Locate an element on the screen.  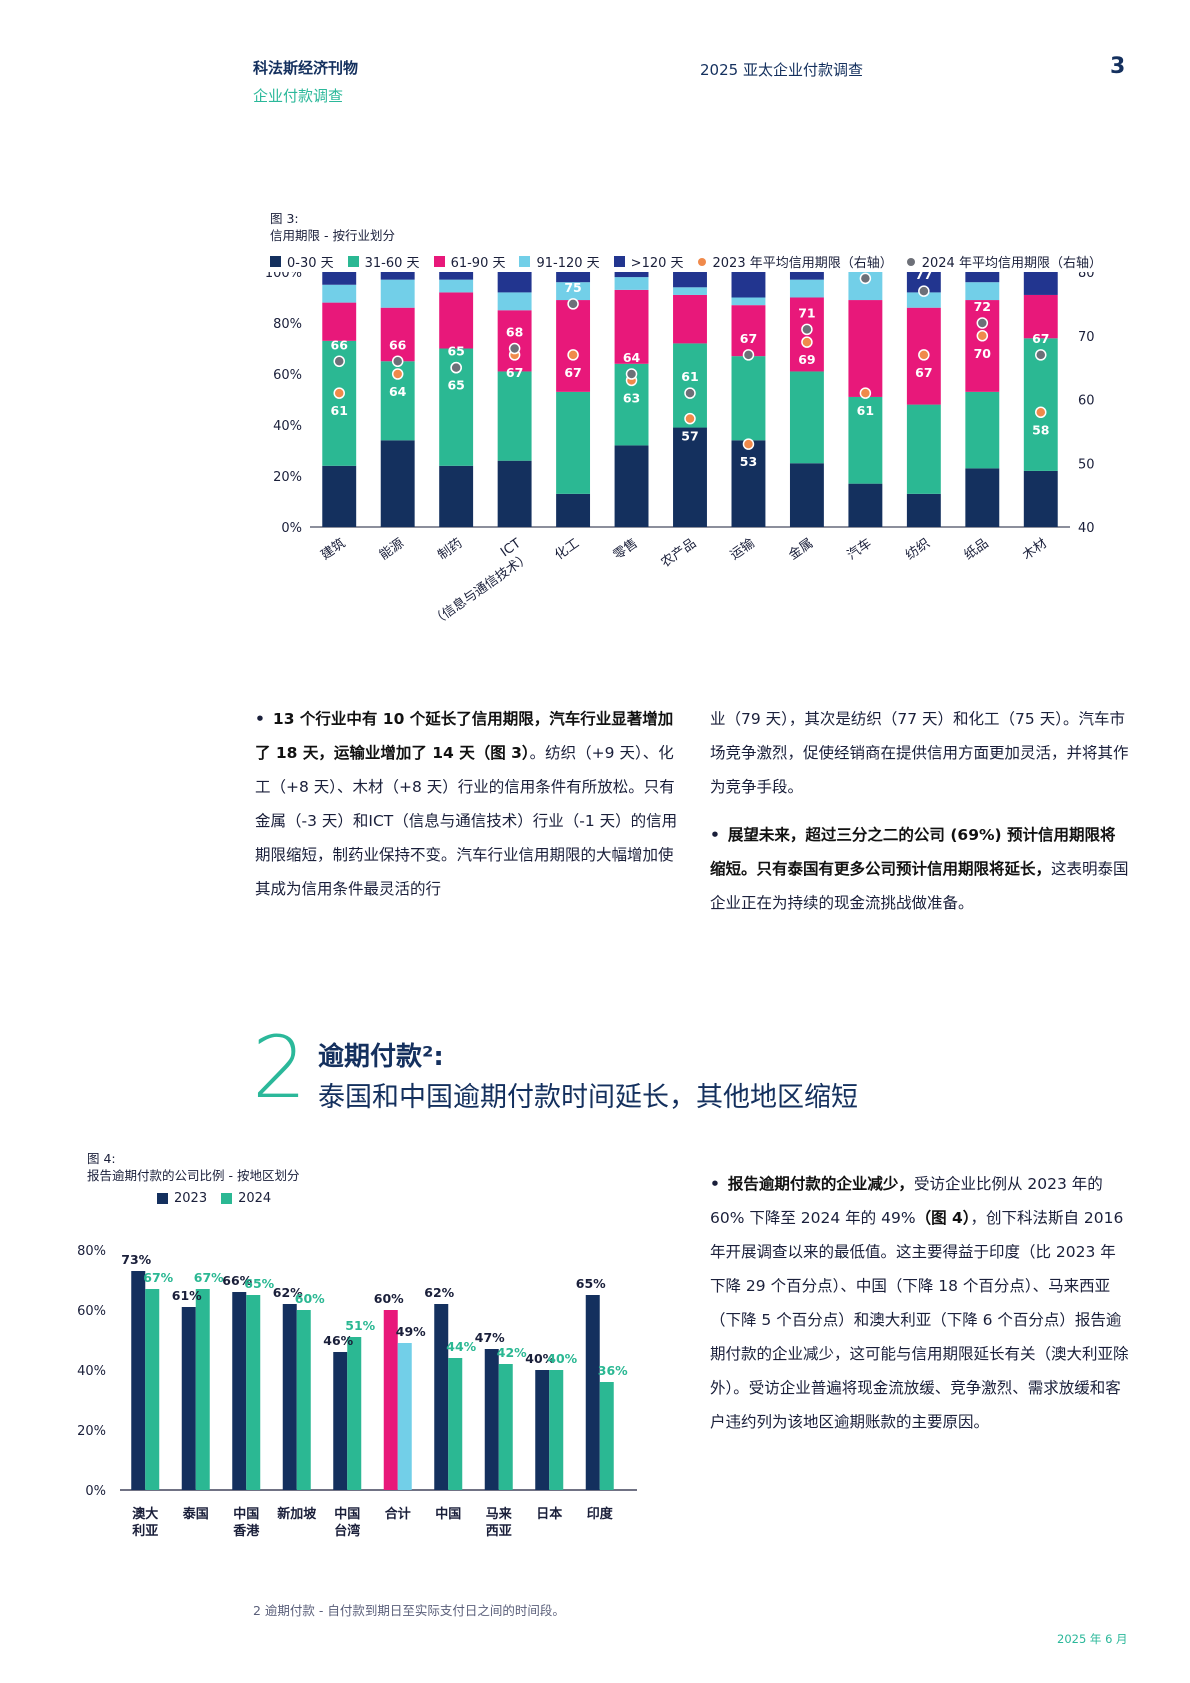
value-label-2023: 62% is located at coordinates (439, 1292).